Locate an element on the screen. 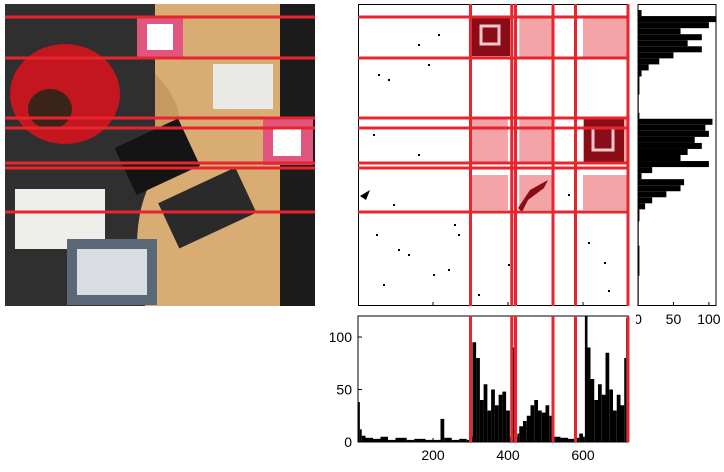 The width and height of the screenshot is (724, 472). row-xtick-label-1: 50 is located at coordinates (674, 319).